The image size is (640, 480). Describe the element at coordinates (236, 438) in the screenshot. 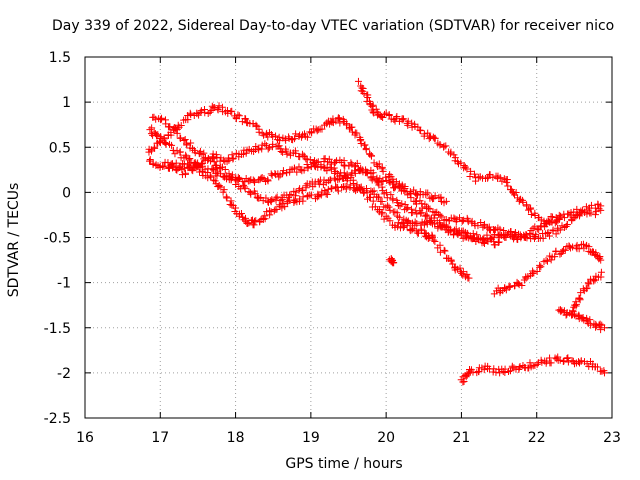

I see `x-tick-label: 18` at that location.